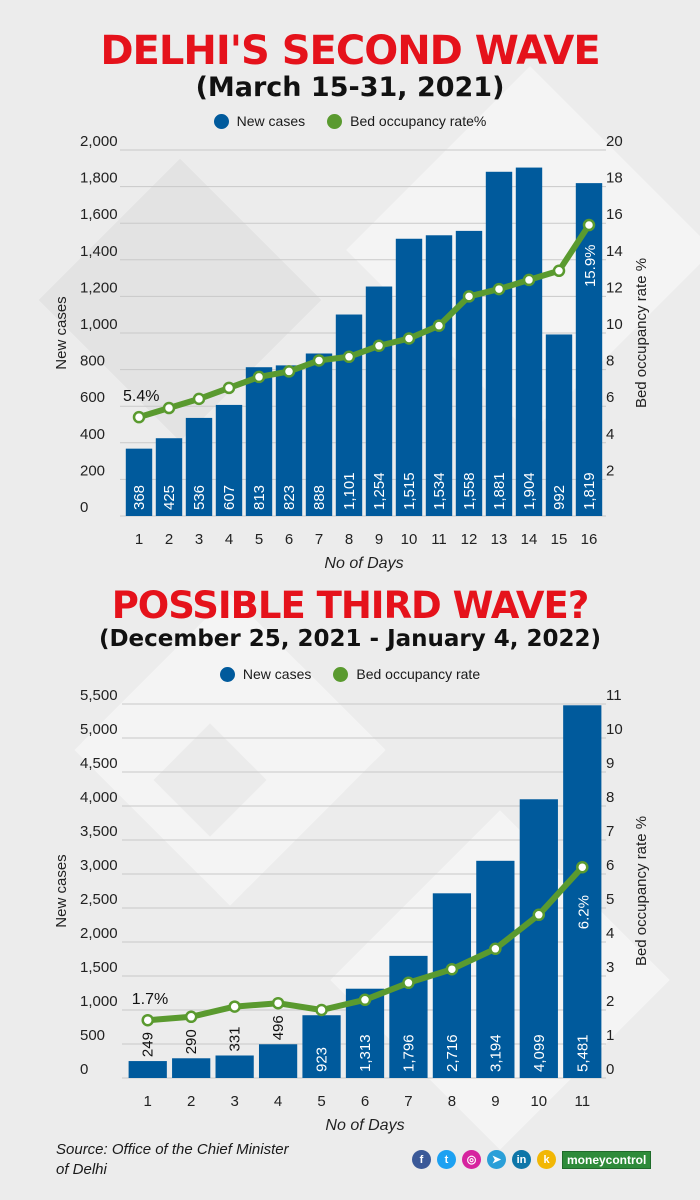 The width and height of the screenshot is (700, 1200). I want to click on facebook-icon: f, so click(421, 1159).